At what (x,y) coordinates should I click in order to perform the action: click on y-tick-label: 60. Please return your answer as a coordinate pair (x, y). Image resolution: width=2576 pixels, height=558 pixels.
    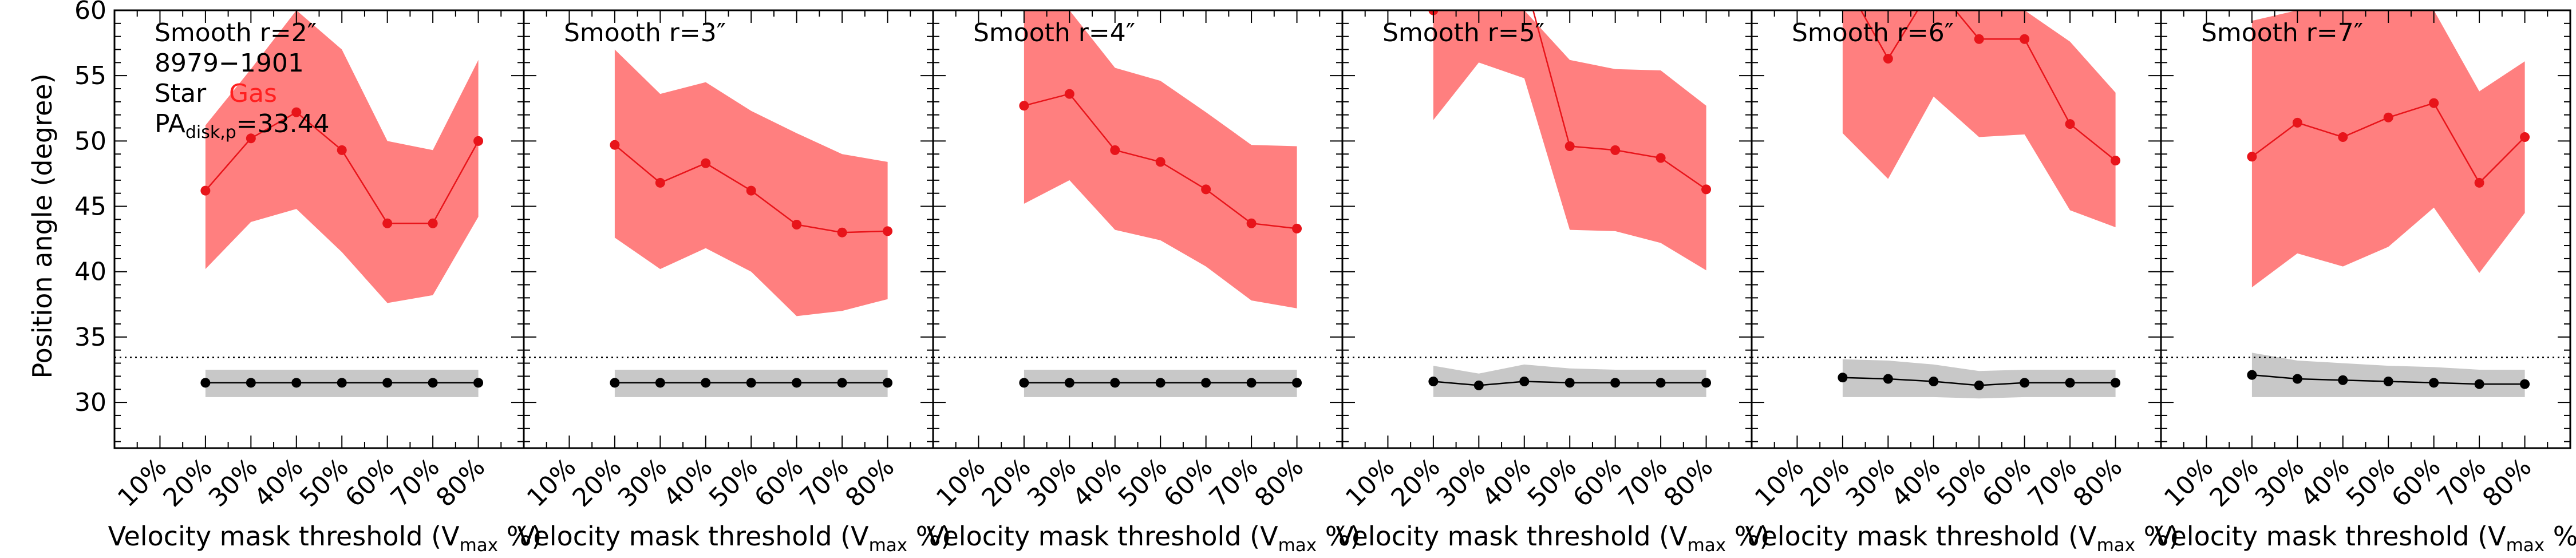
    Looking at the image, I should click on (90, 12).